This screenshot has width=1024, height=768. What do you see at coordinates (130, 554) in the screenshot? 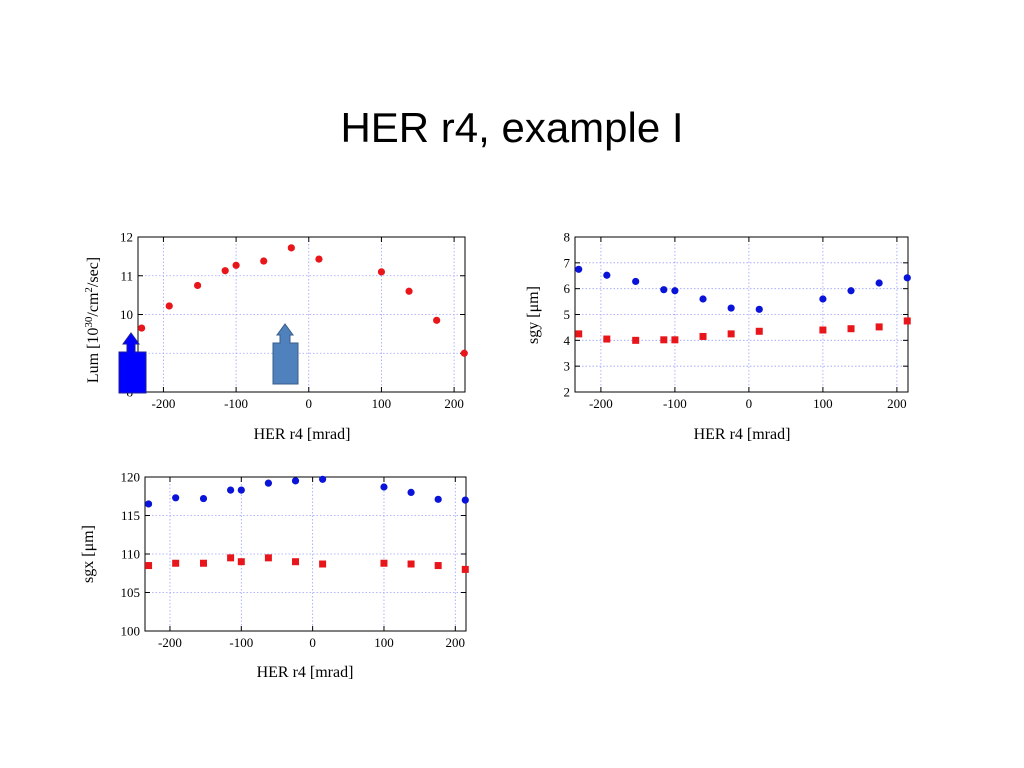
I see `y-tick-label: 110` at bounding box center [130, 554].